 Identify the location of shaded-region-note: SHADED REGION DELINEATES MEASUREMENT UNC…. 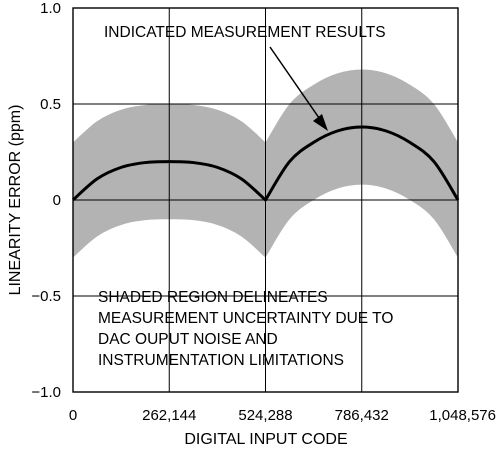
(245, 329).